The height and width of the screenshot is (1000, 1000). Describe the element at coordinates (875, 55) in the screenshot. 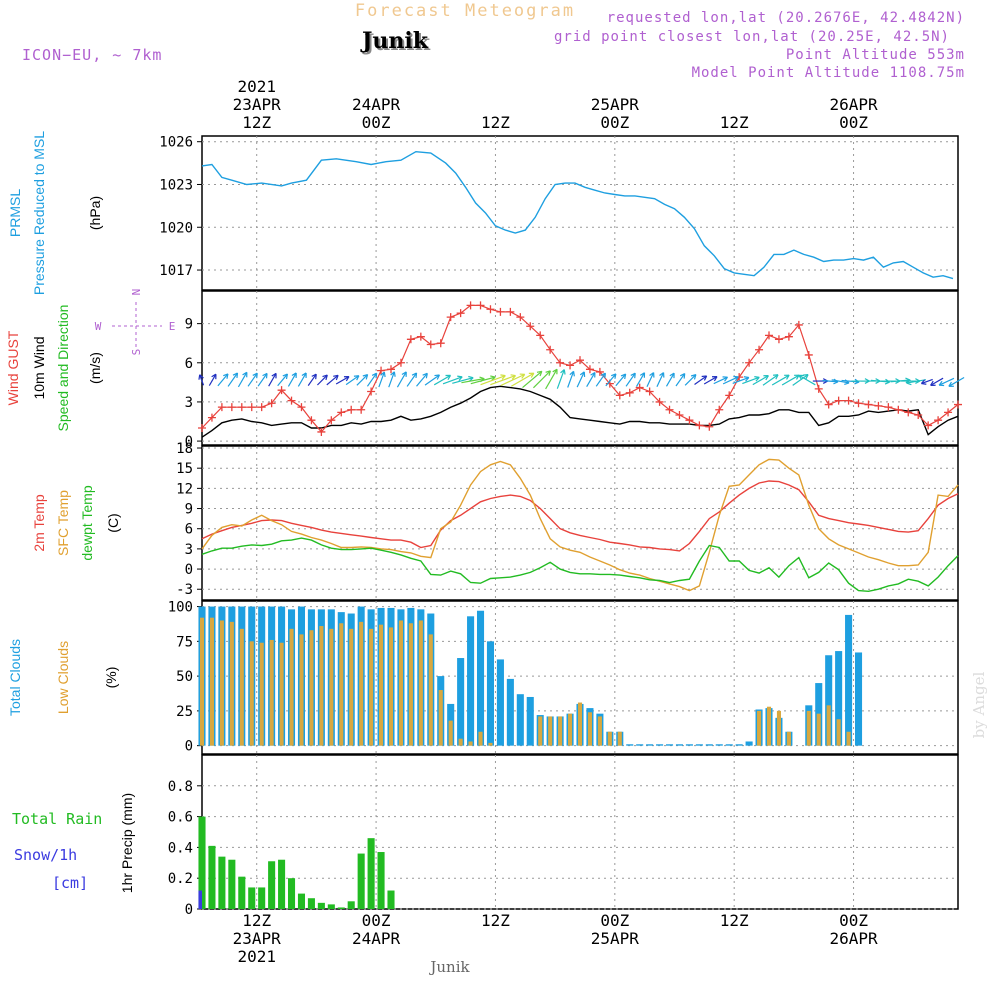

I see `point-altitude: Point Altitude 553m` at that location.